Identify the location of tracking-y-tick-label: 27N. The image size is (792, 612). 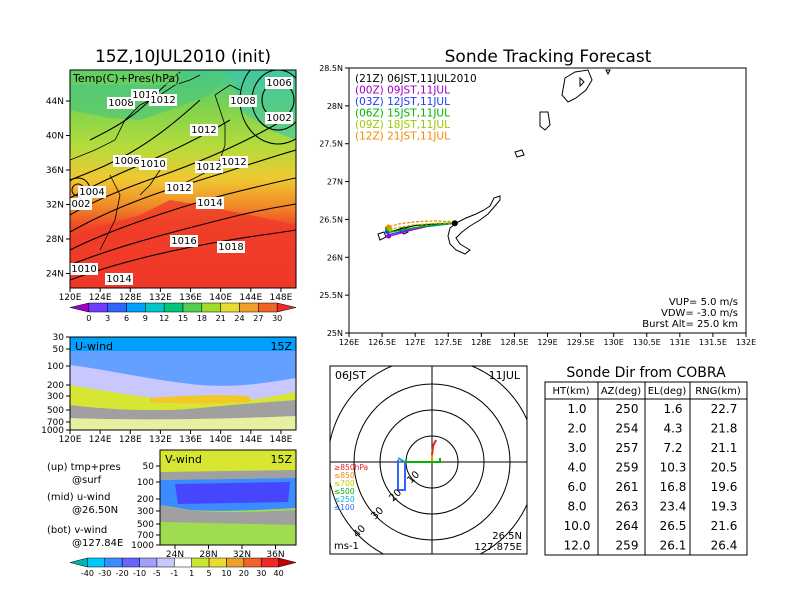
(335, 182).